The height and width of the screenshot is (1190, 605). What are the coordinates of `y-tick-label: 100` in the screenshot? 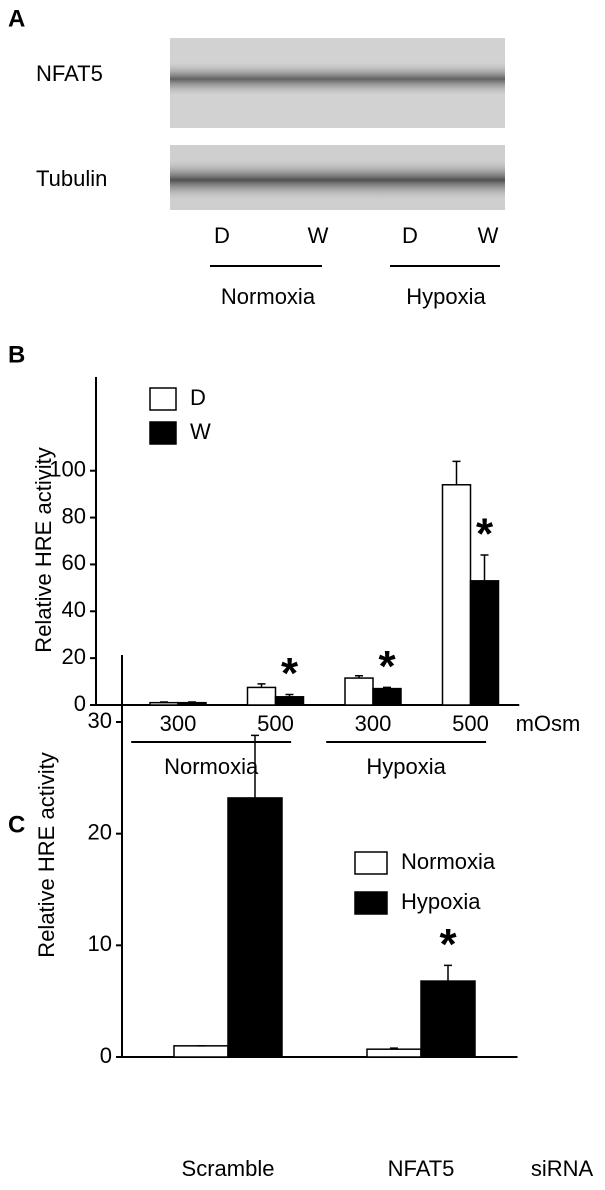 It's located at (67, 469).